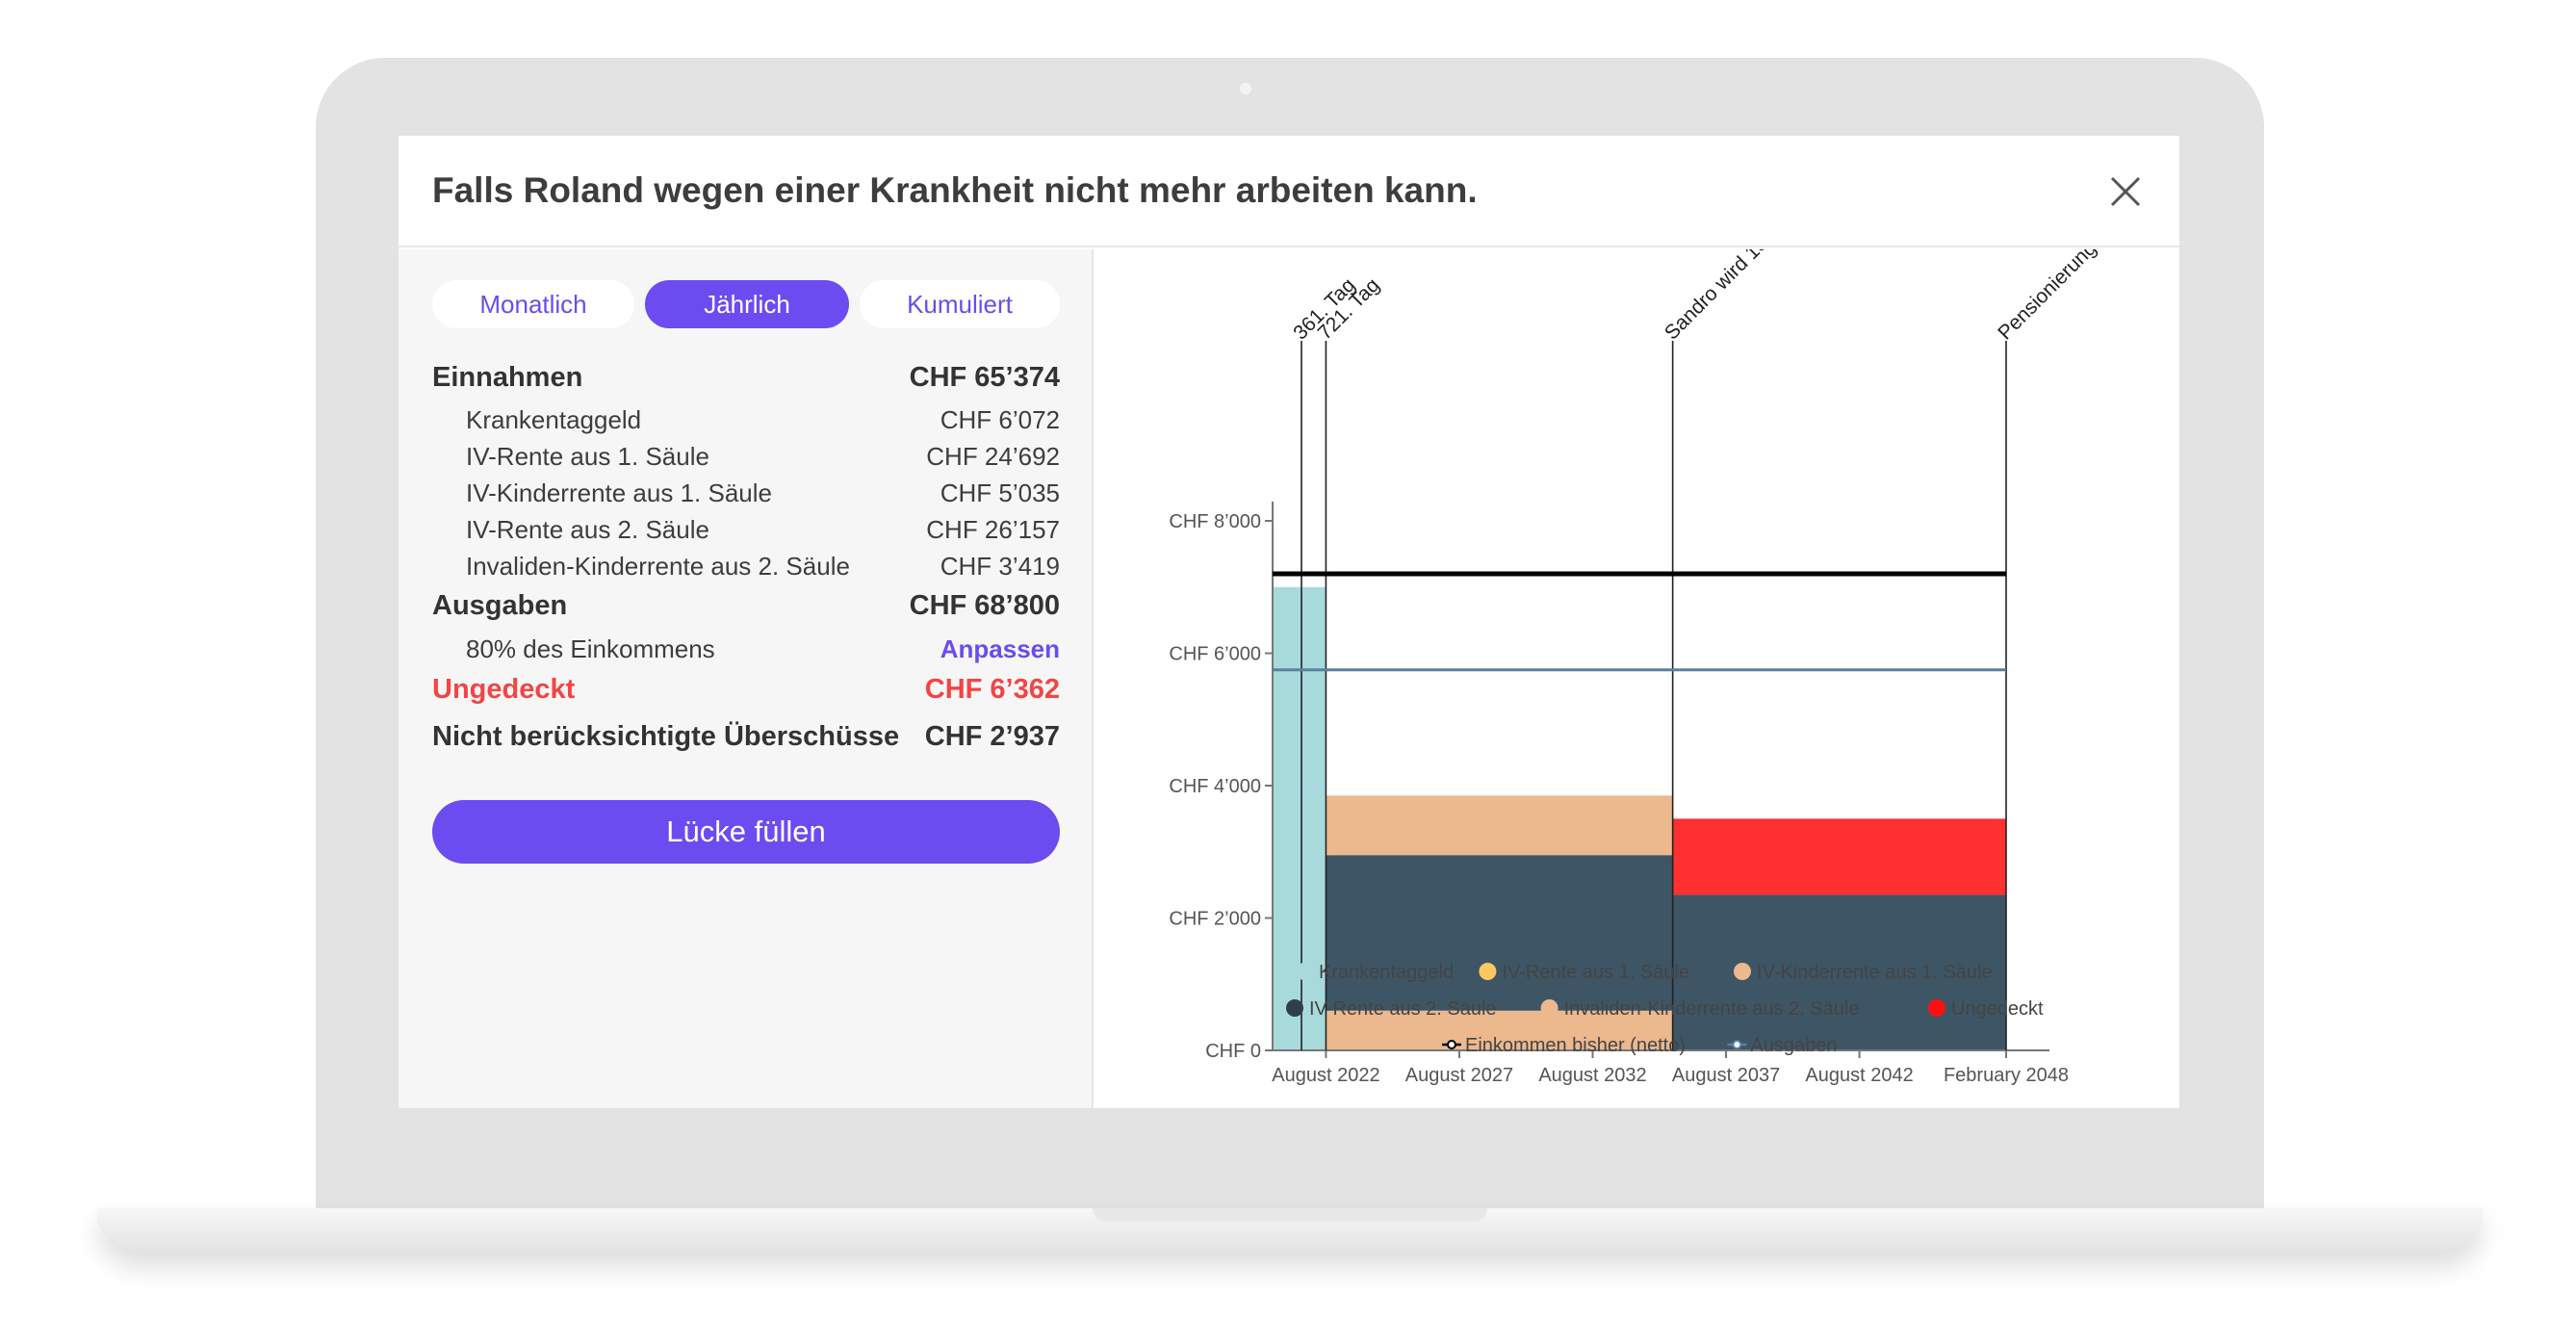 The image size is (2576, 1319). Describe the element at coordinates (500, 605) in the screenshot. I see `expenses-label: Ausgaben` at that location.